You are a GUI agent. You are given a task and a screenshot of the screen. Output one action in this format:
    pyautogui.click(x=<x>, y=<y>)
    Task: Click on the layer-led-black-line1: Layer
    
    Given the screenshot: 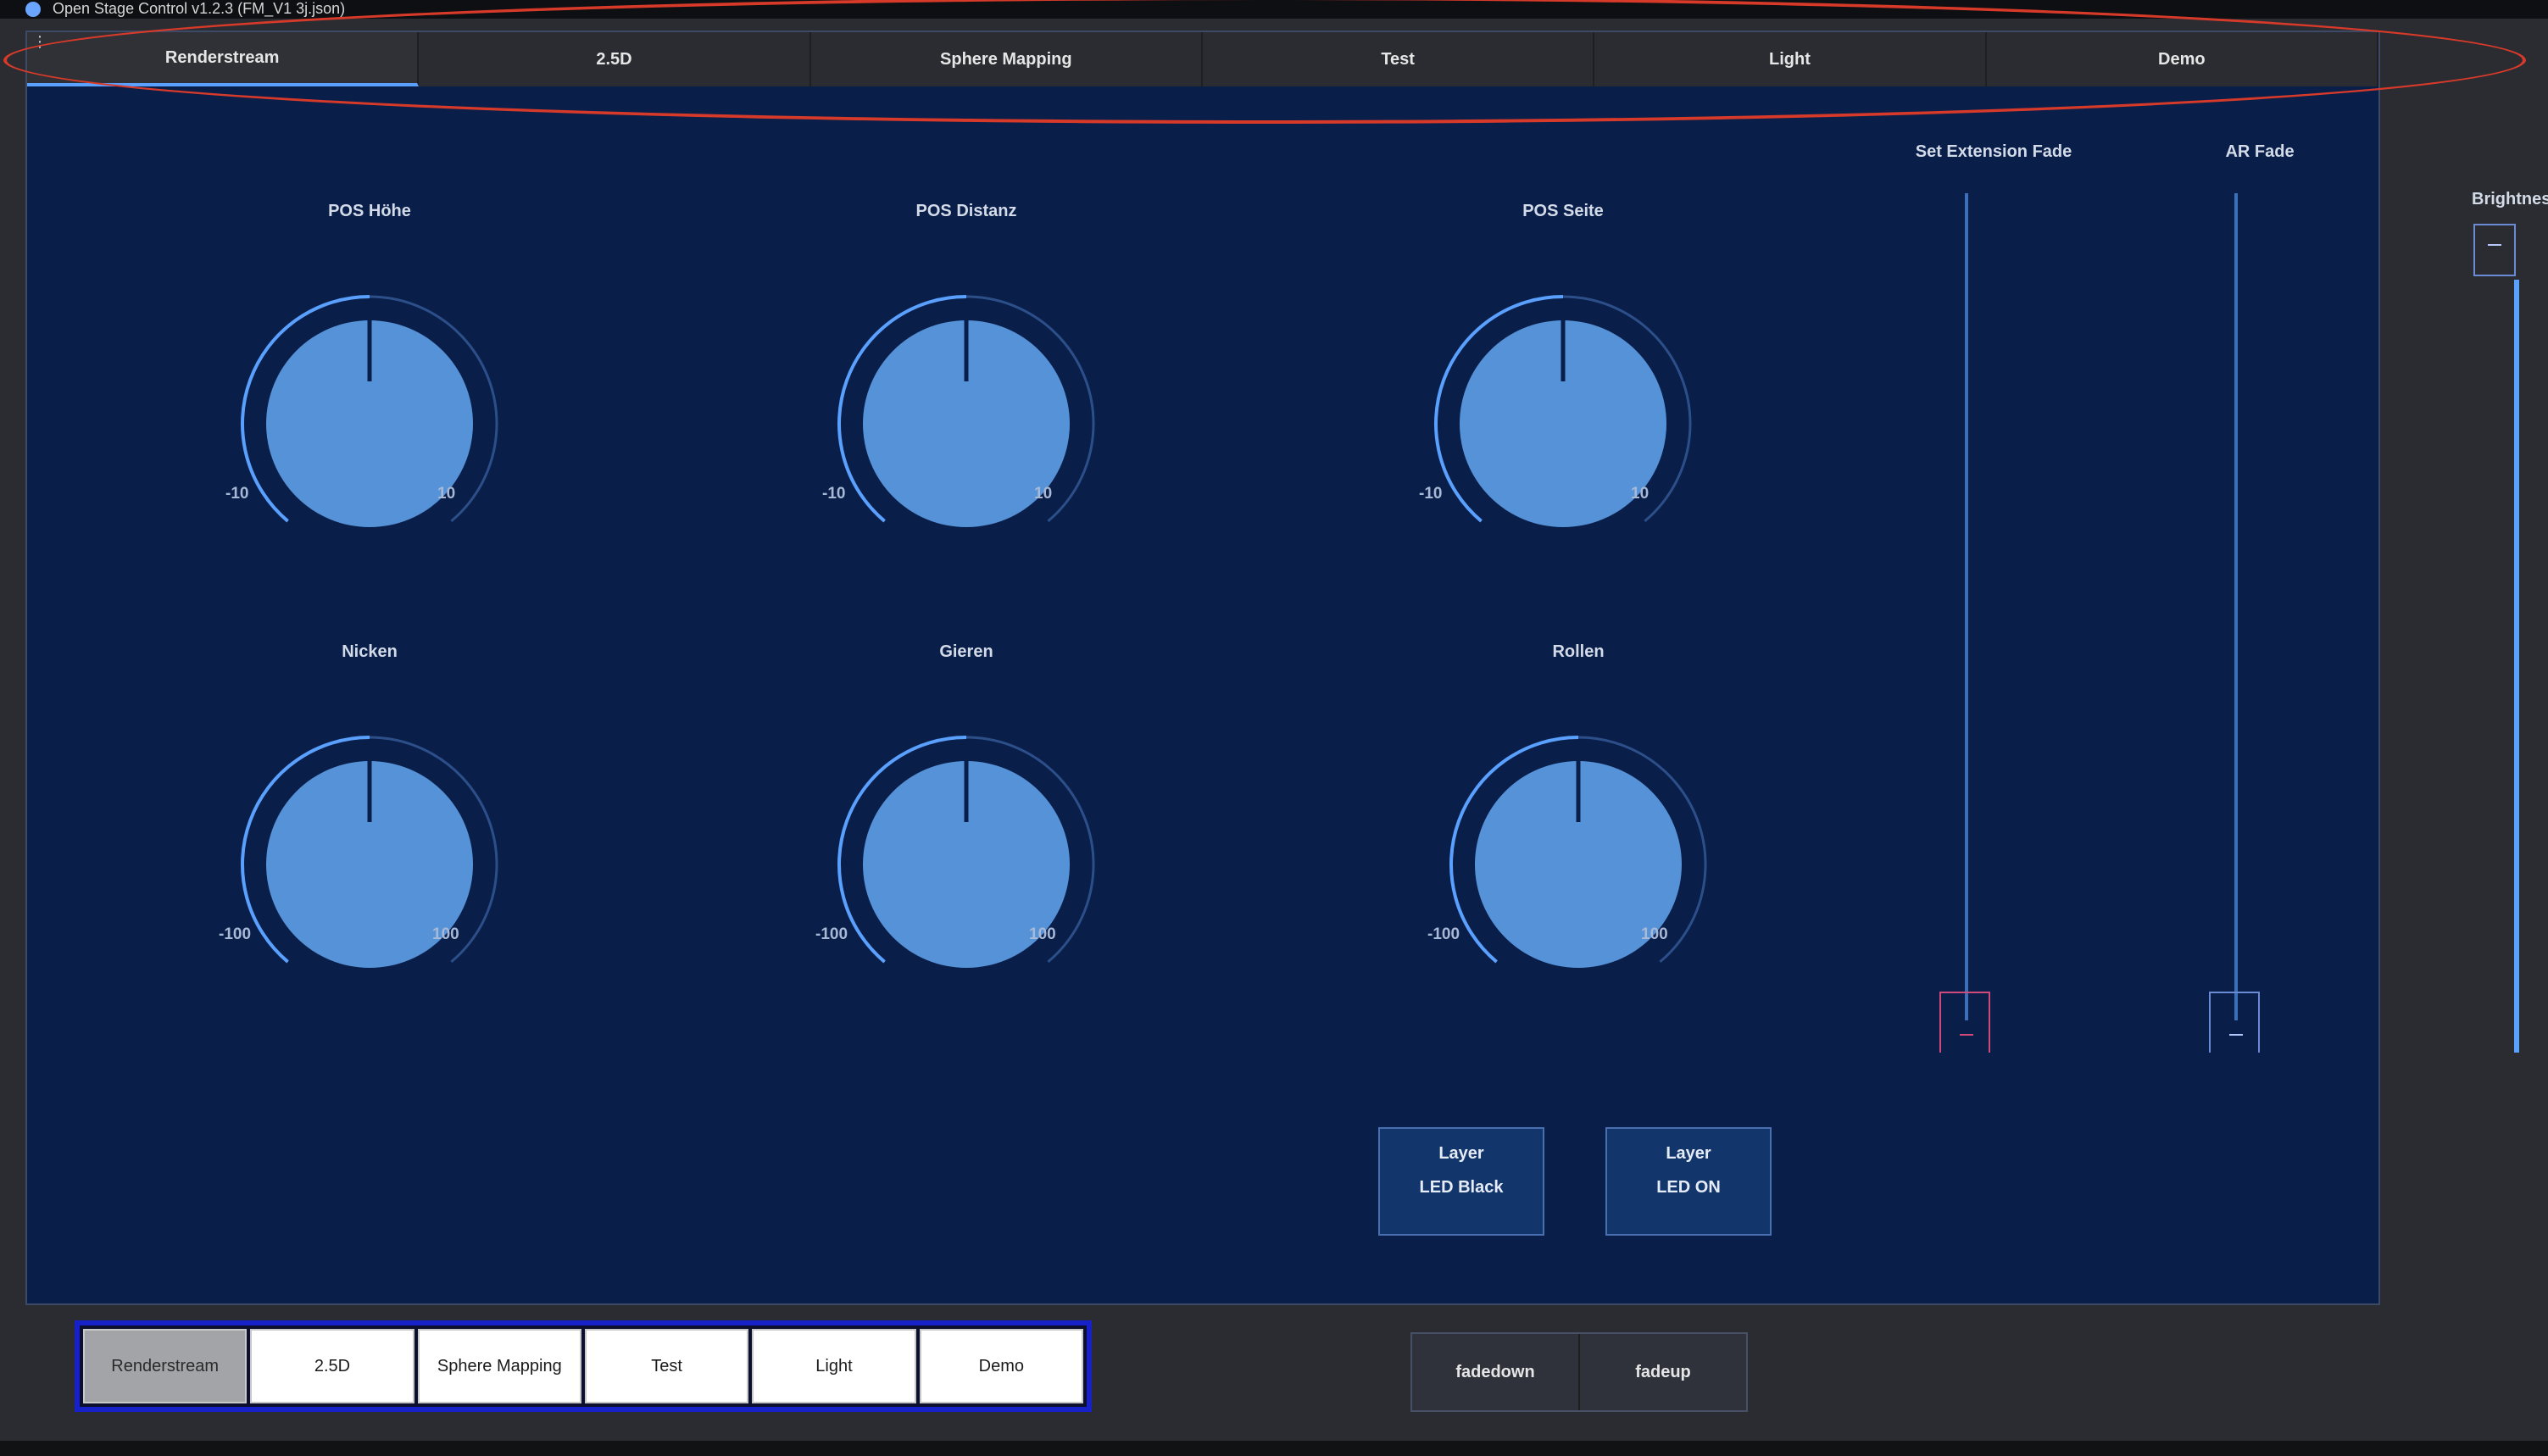 What is the action you would take?
    pyautogui.click(x=1461, y=1153)
    